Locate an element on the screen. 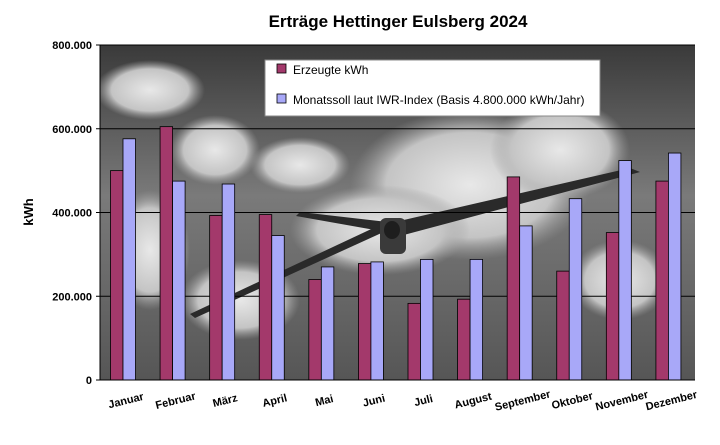 This screenshot has width=720, height=445. y-tick-labels: 0 200.000 400.000 600.000 800.000 is located at coordinates (76, 213).